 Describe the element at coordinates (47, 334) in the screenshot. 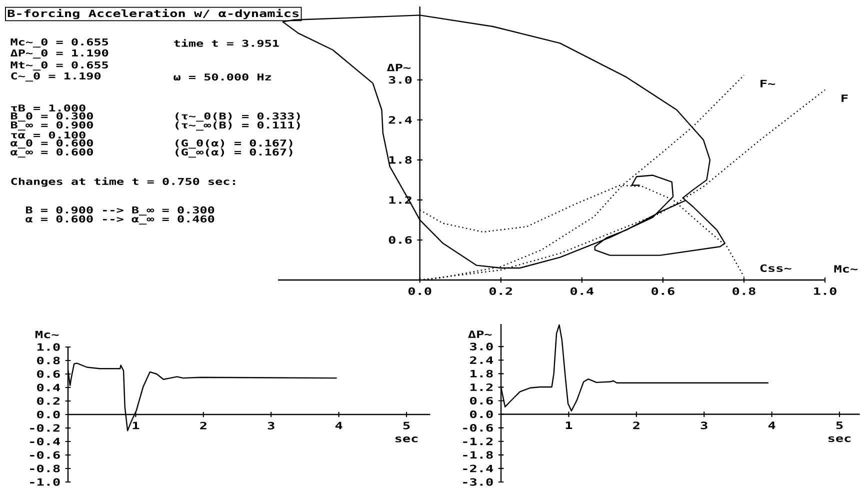

I see `y-axis-title: Mc~` at that location.